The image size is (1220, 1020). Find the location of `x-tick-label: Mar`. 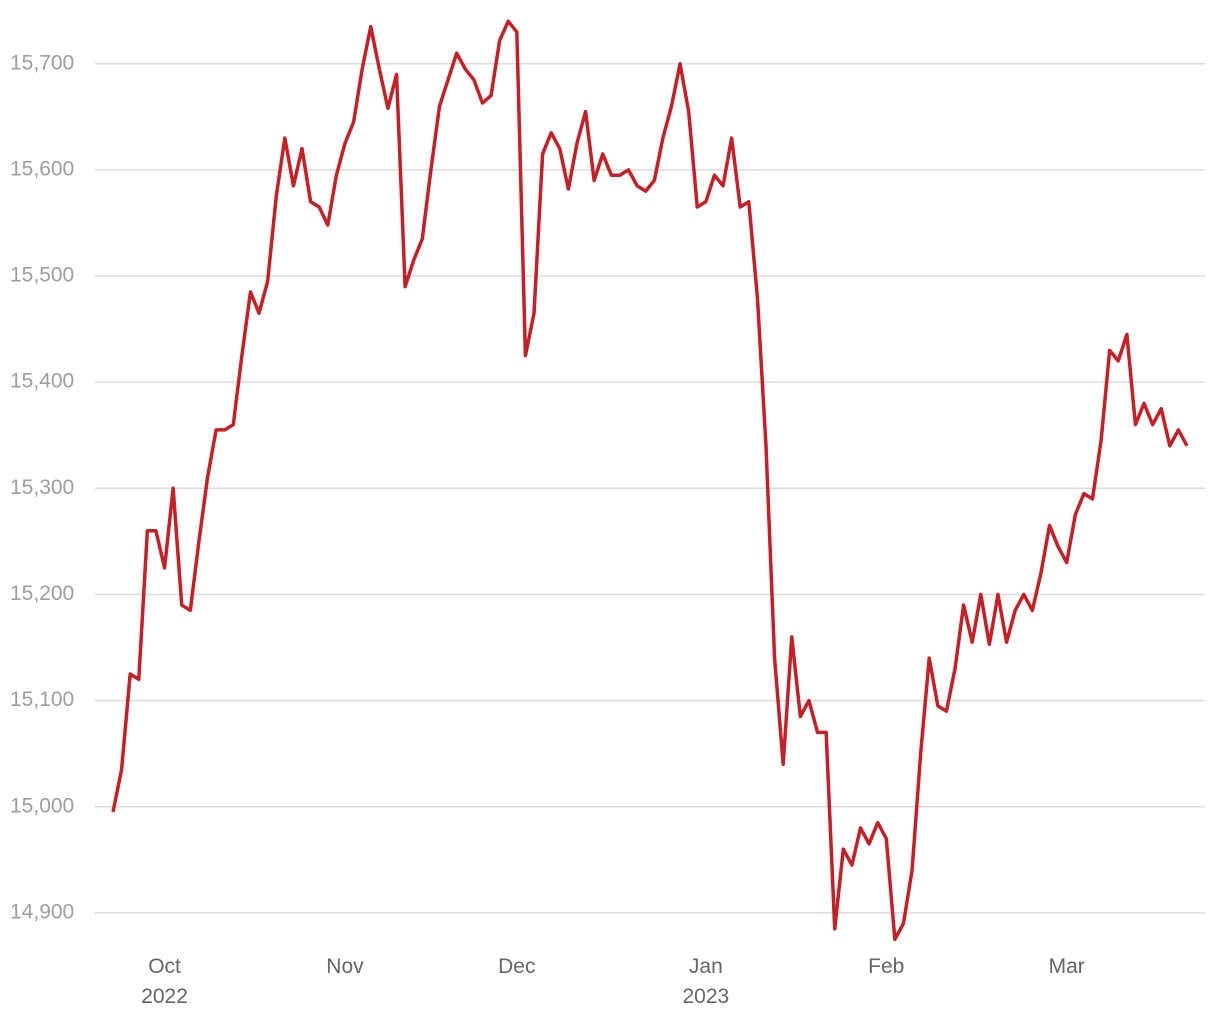

x-tick-label: Mar is located at coordinates (1066, 966).